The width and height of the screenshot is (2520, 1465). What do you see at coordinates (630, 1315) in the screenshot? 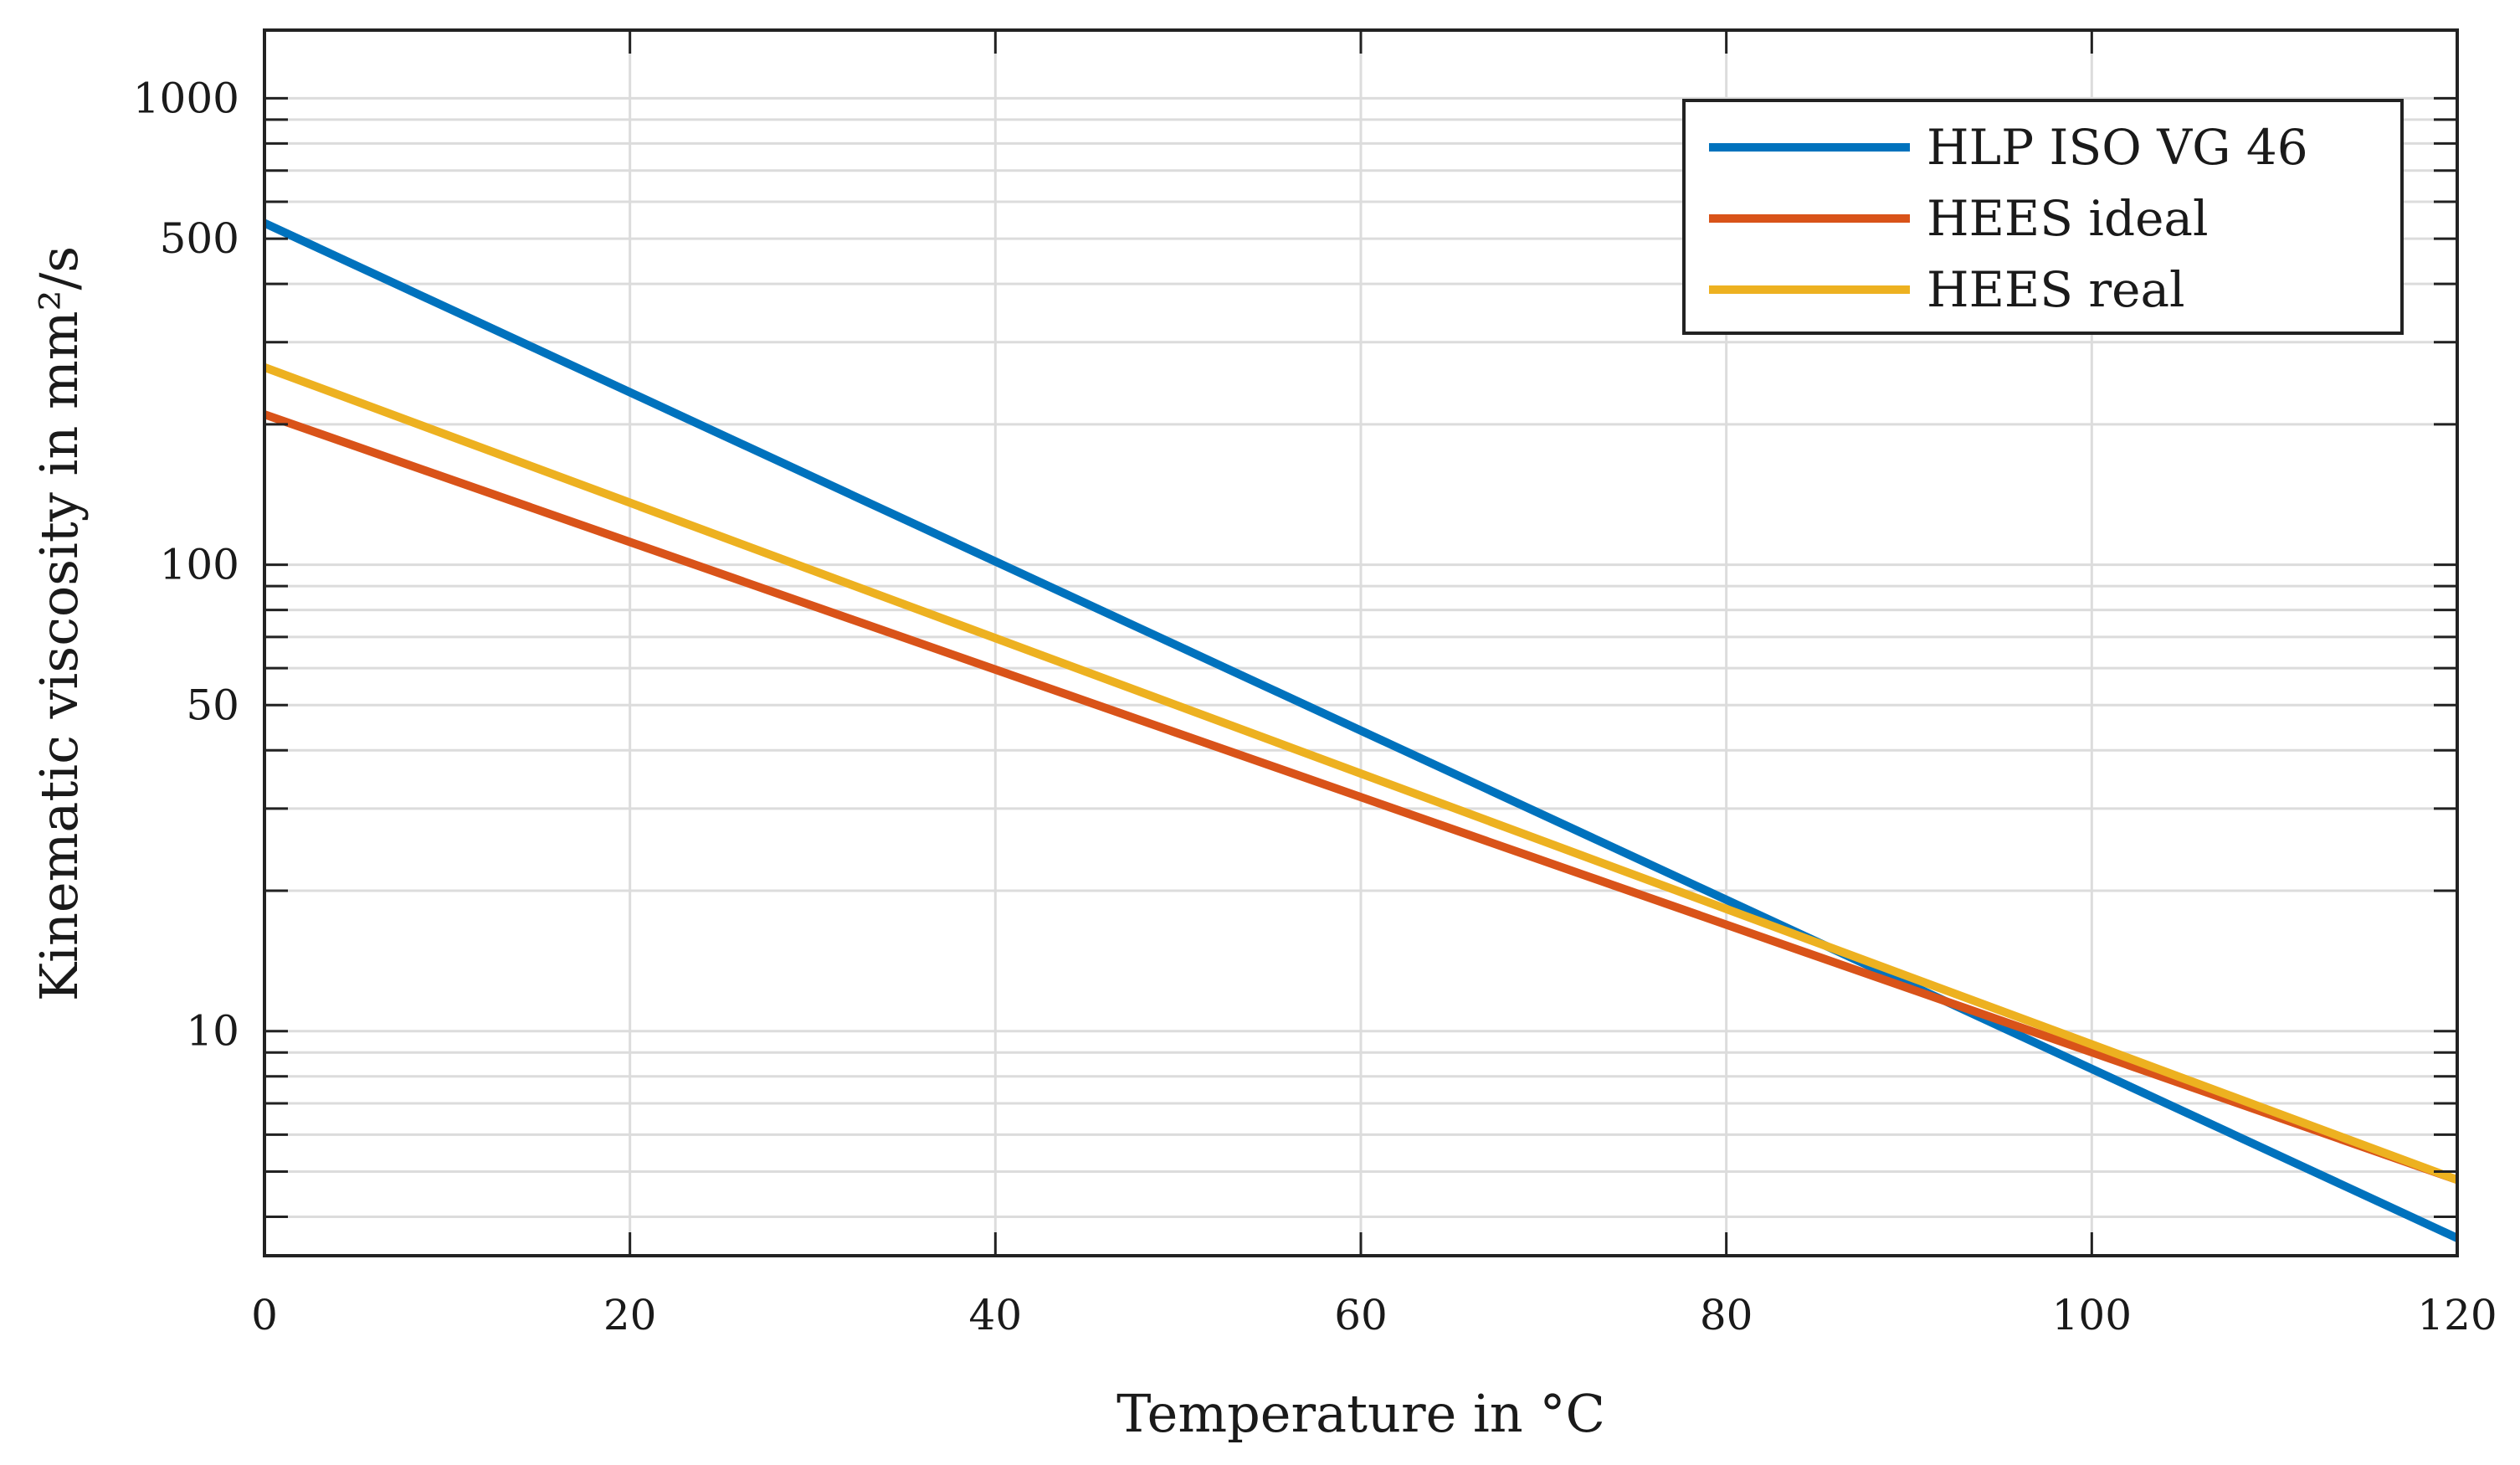
I see `x-tick-label: 20` at bounding box center [630, 1315].